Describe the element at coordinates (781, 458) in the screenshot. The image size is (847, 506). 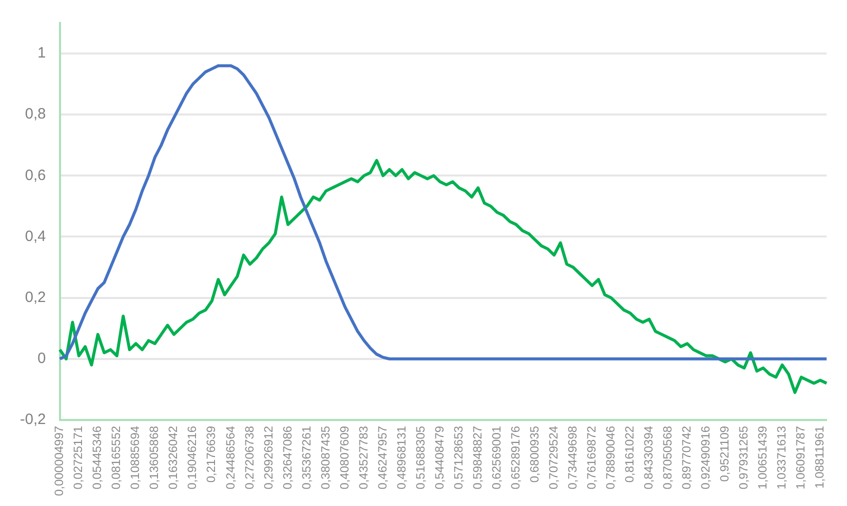
I see `x-tick-label: 1,03371613` at that location.